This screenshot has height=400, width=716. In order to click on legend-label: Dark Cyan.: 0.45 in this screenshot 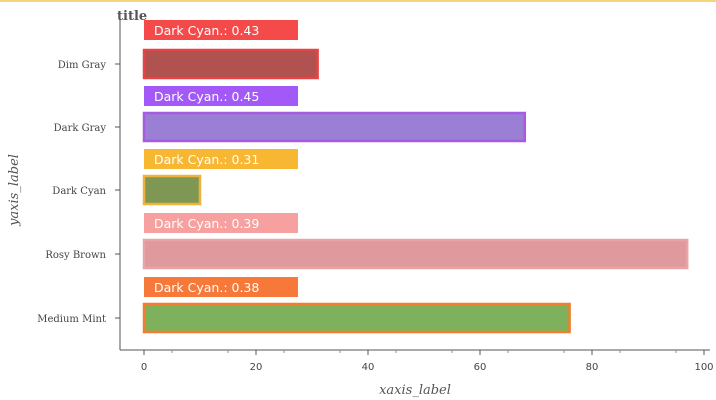, I will do `click(206, 96)`.